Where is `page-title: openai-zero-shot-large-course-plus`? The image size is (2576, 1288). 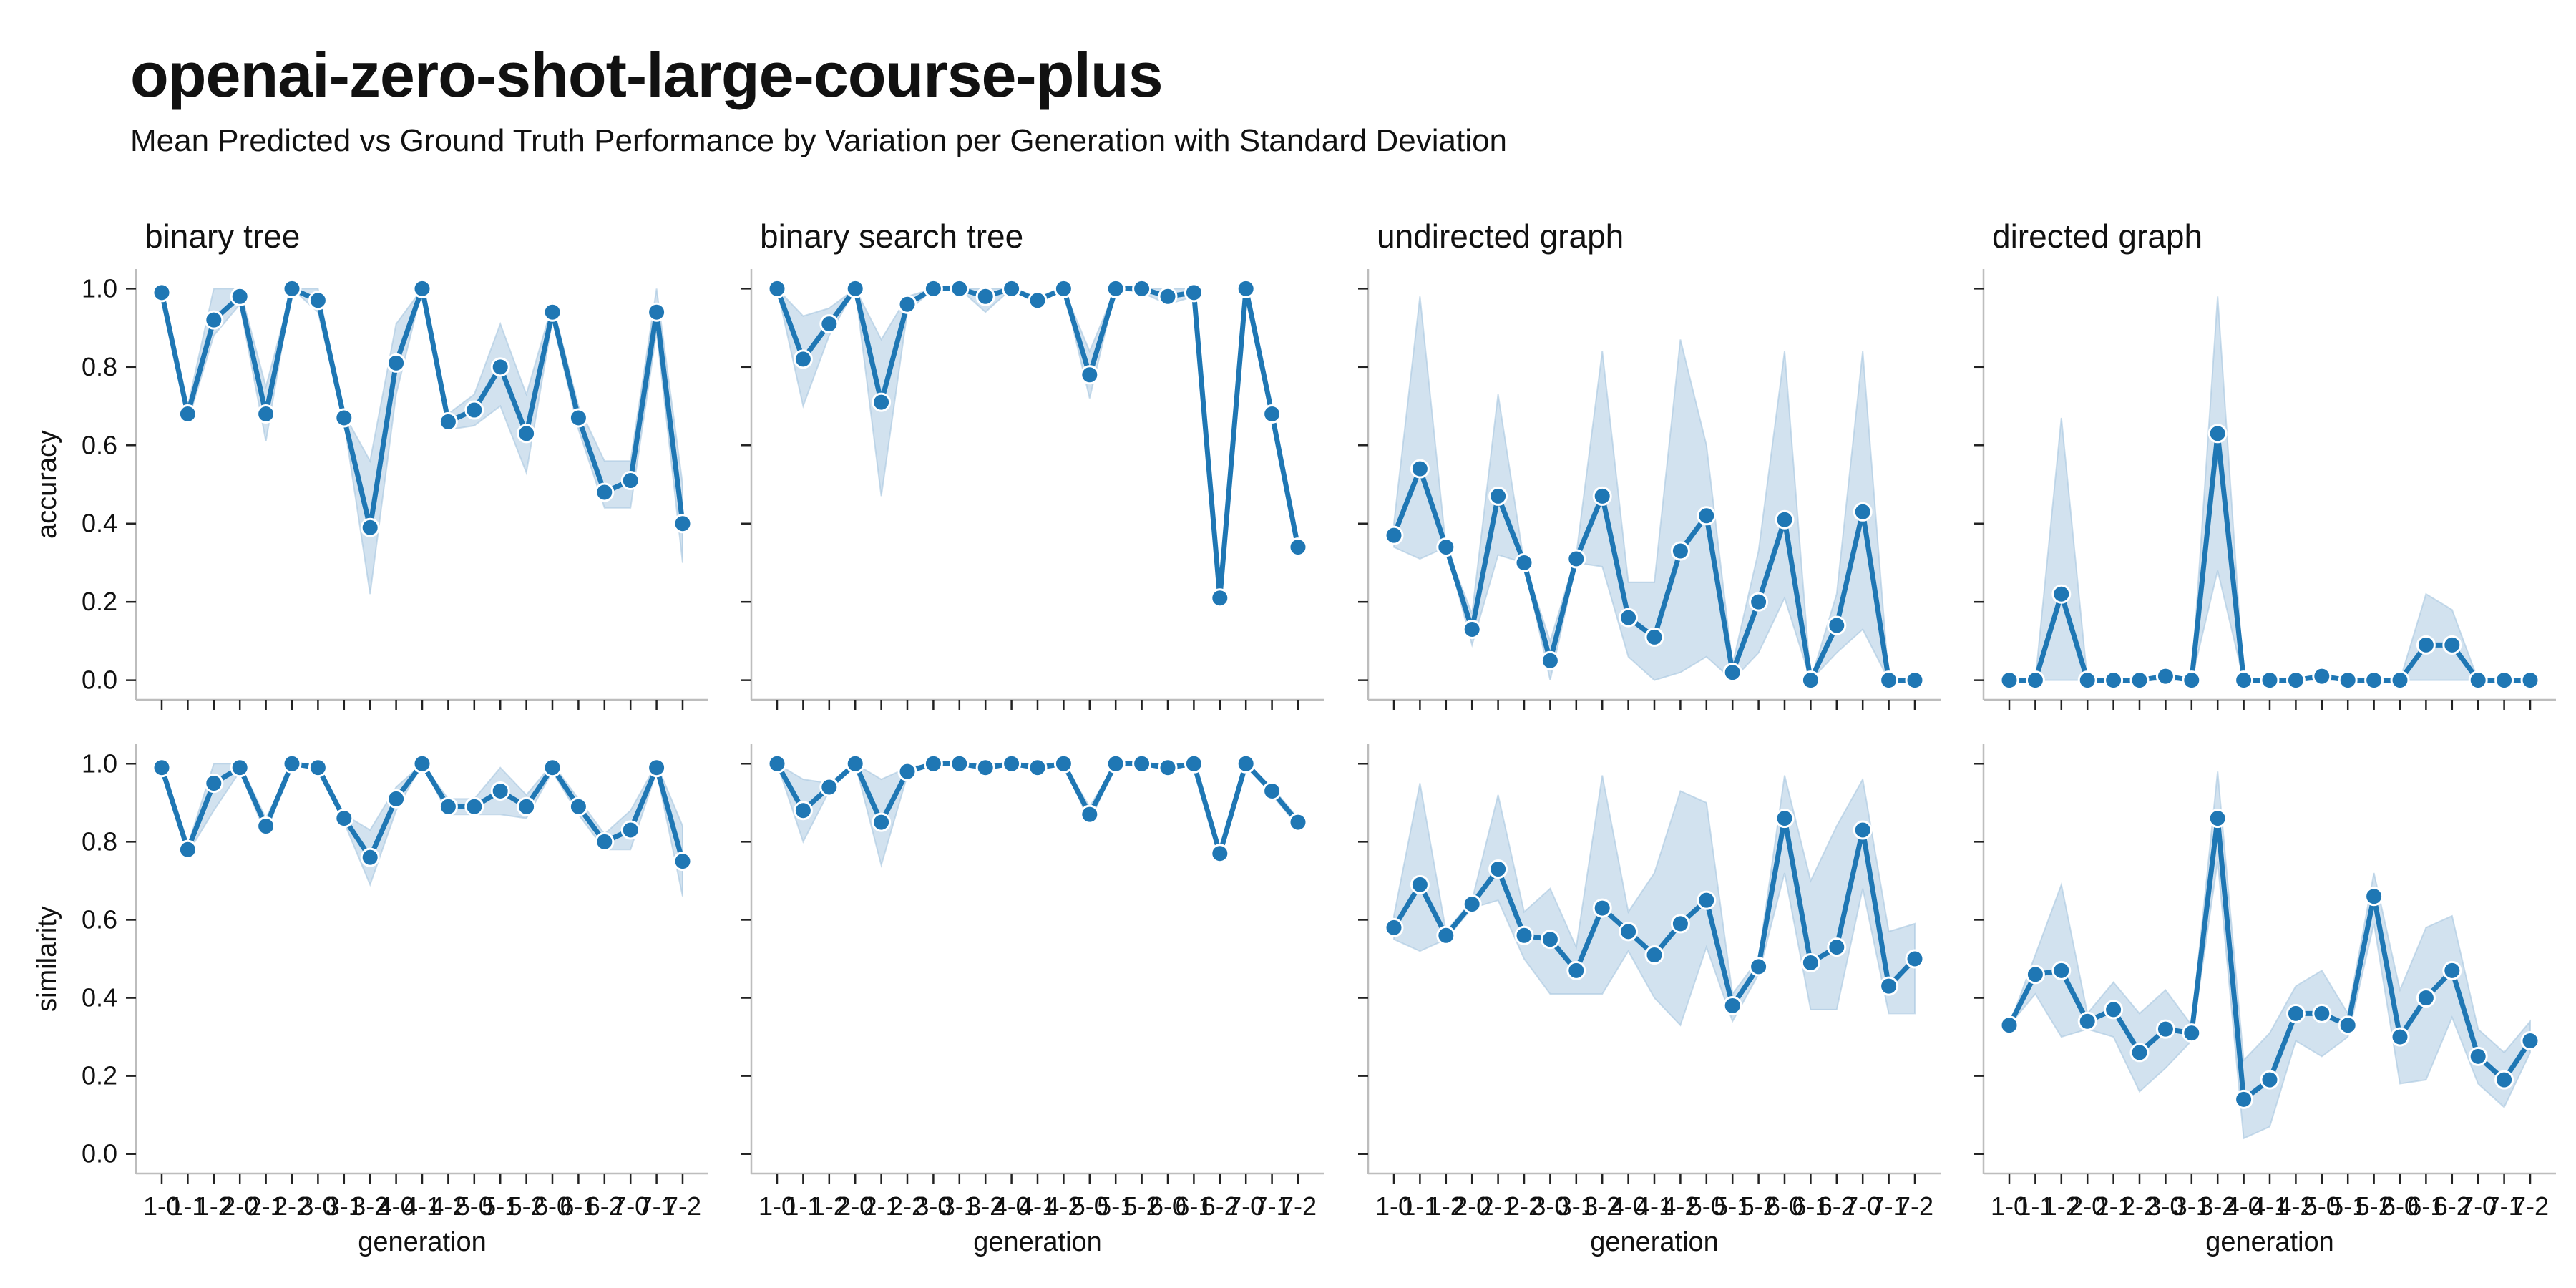 page-title: openai-zero-shot-large-course-plus is located at coordinates (646, 74).